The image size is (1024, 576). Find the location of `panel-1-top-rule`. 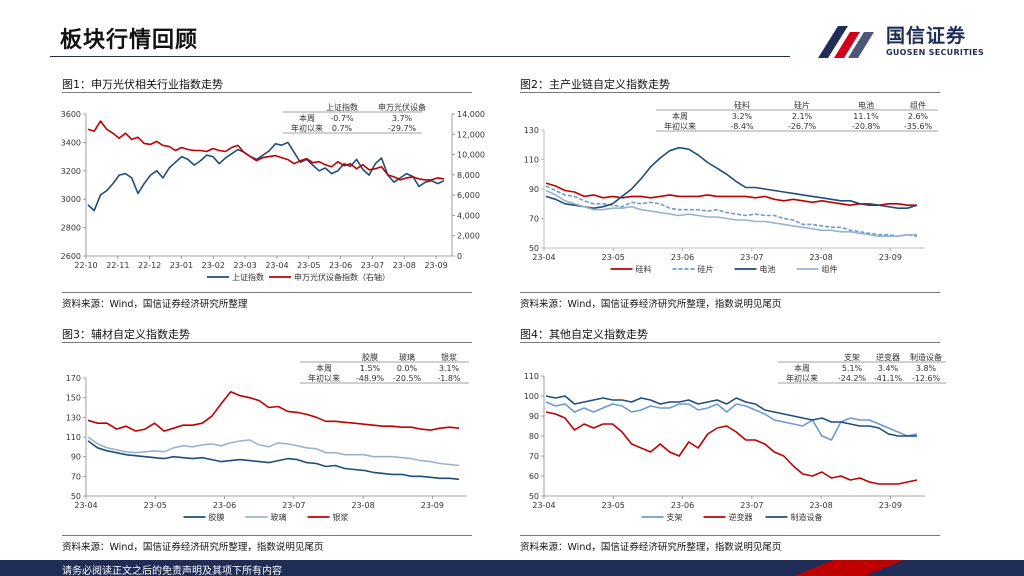

panel-1-top-rule is located at coordinates (267, 92).